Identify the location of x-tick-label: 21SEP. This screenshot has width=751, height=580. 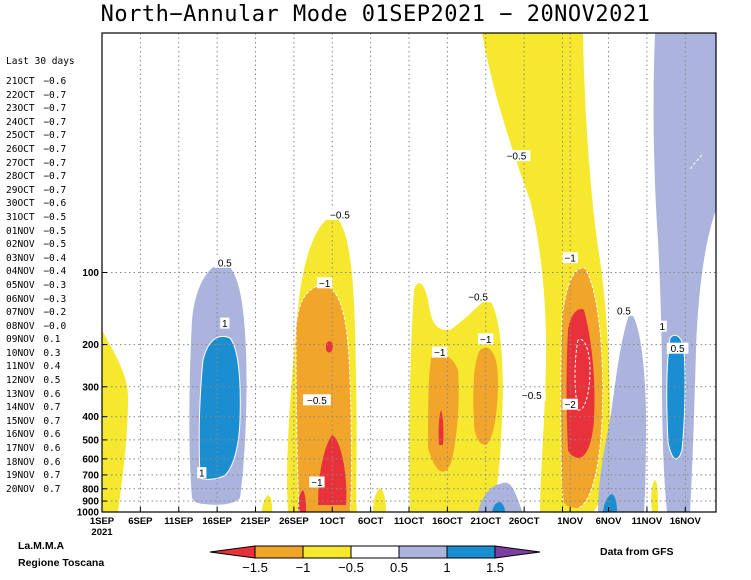
(256, 521).